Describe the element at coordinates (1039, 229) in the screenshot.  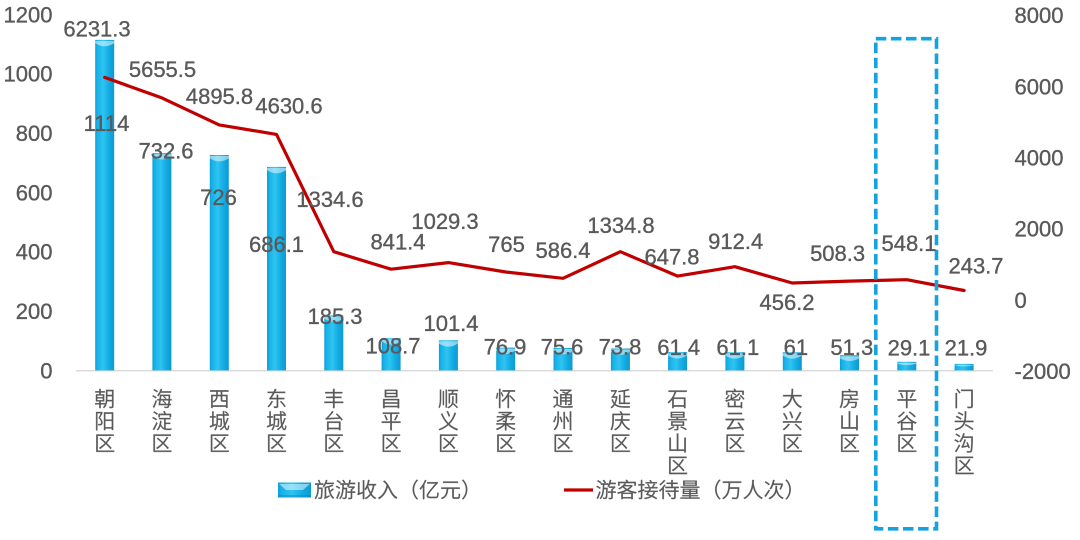
I see `svg-text: 2000` at that location.